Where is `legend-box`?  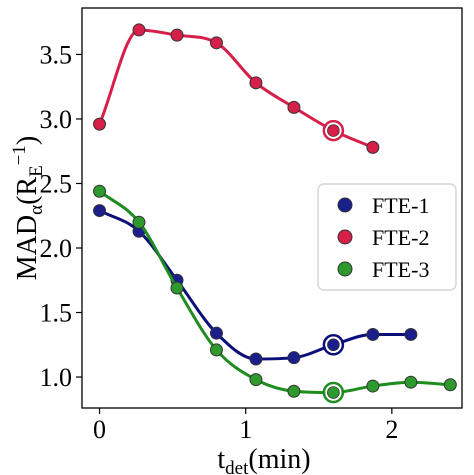 legend-box is located at coordinates (387, 237).